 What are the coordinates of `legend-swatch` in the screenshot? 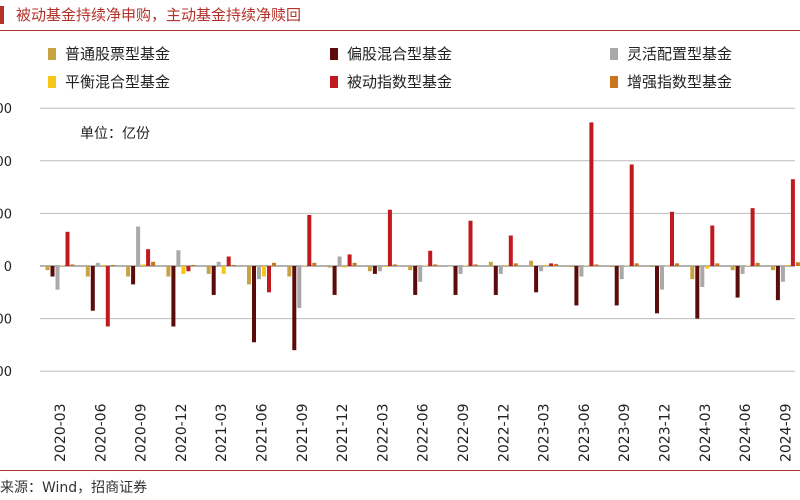 It's located at (334, 54).